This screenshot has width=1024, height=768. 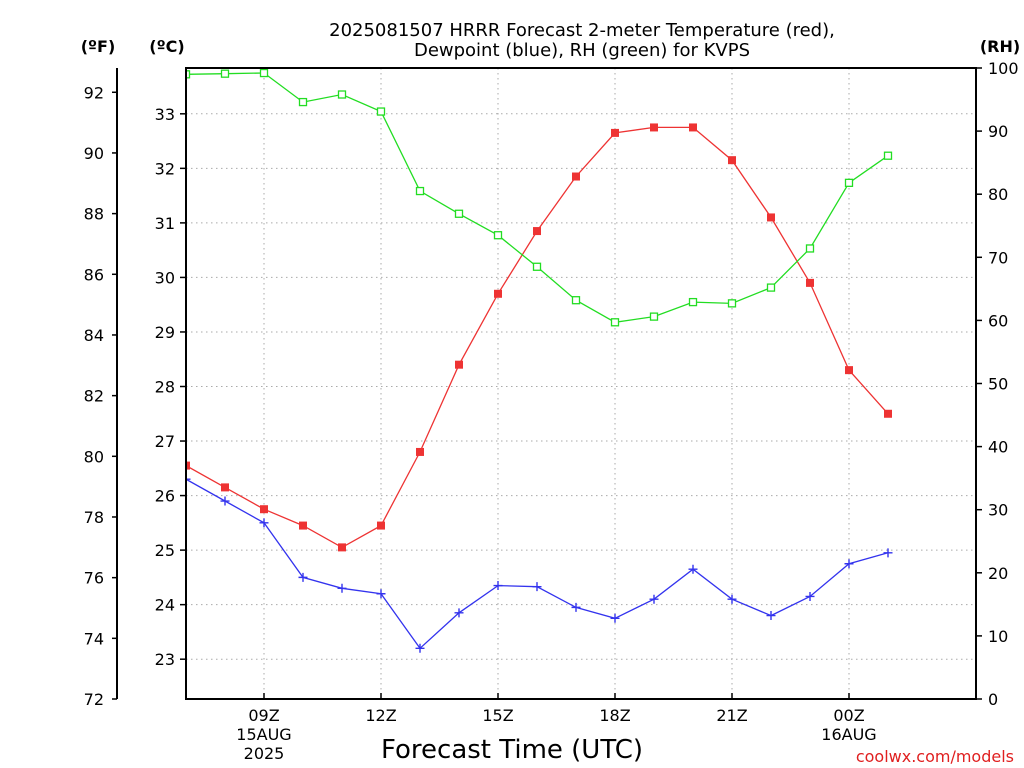 What do you see at coordinates (98, 46) in the screenshot?
I see `unit-label-fahrenheit: (ºF)` at bounding box center [98, 46].